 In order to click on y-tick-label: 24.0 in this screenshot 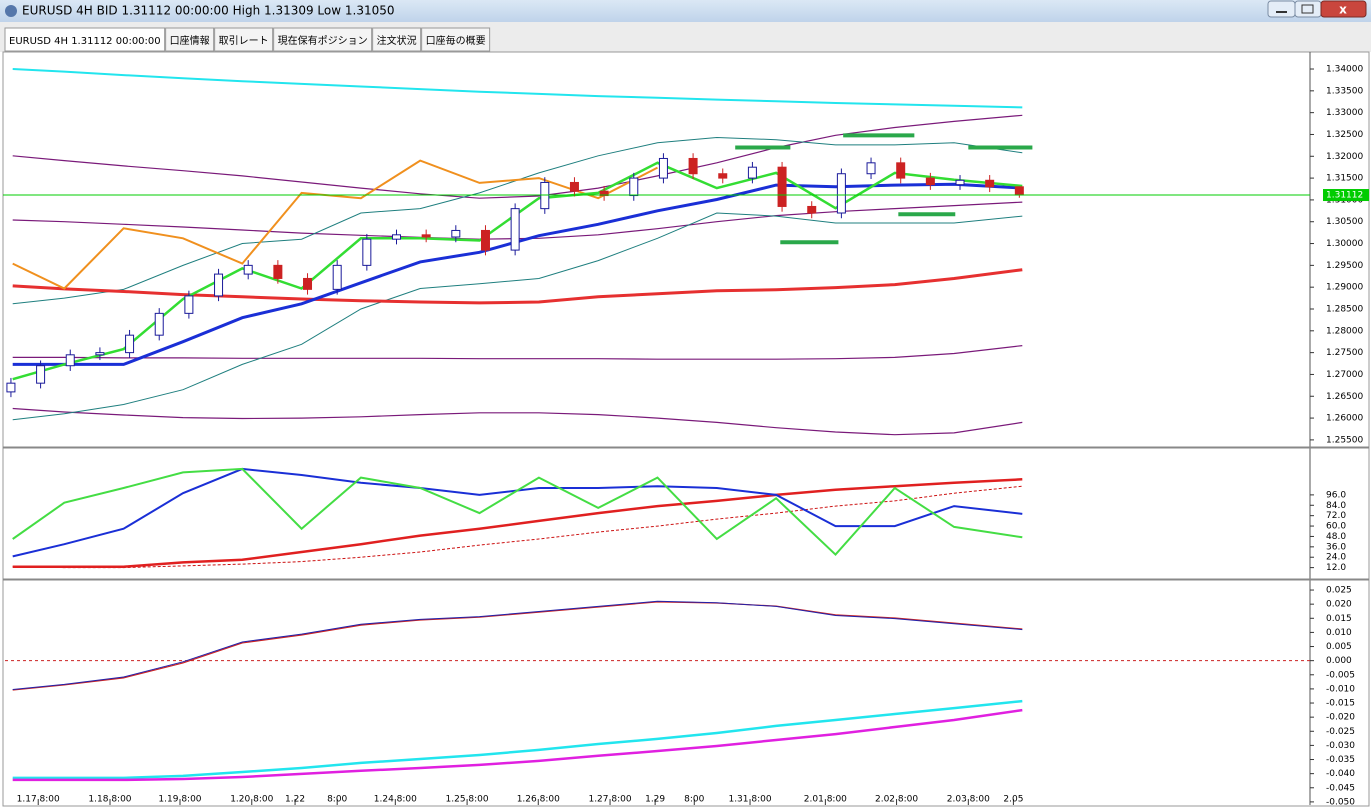, I will do `click(1336, 558)`.